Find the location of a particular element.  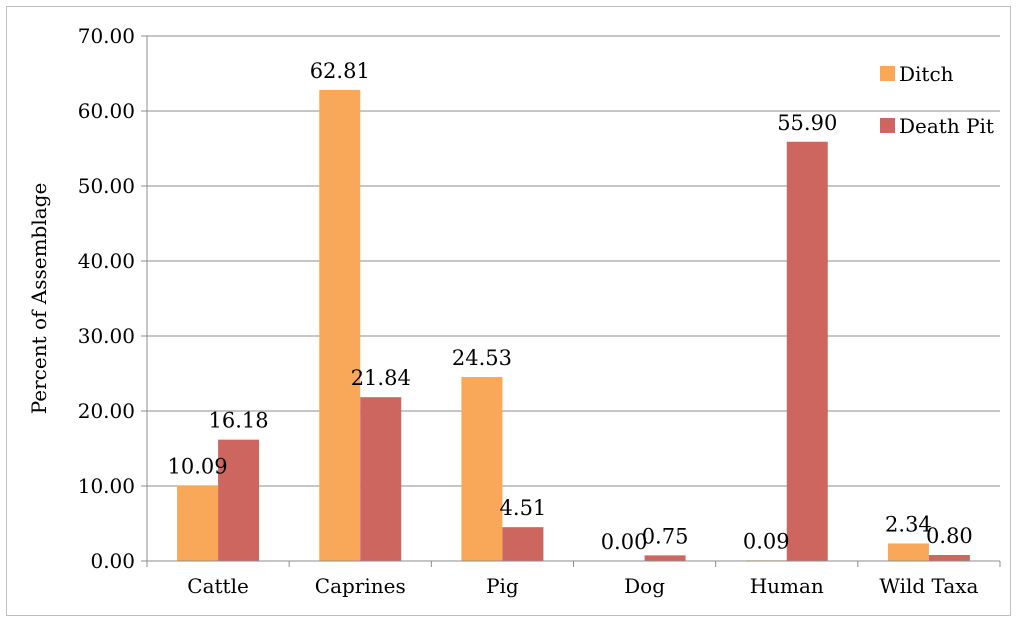

x-tick-label: Pig is located at coordinates (502, 586).